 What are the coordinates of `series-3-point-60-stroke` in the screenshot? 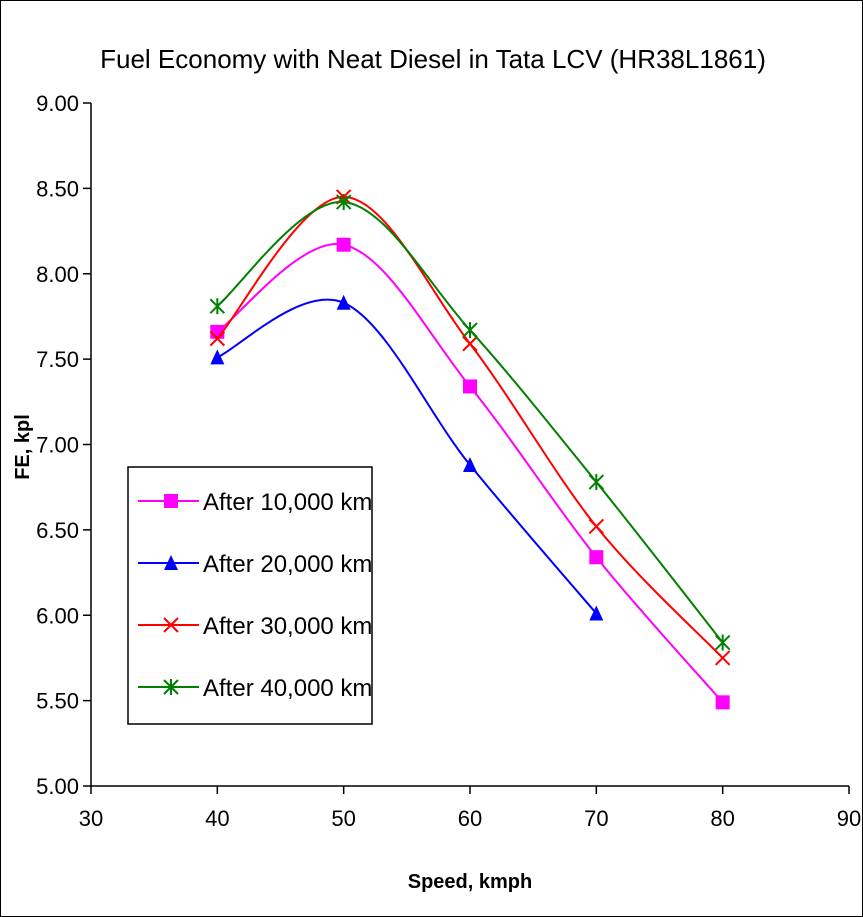 It's located at (470, 344).